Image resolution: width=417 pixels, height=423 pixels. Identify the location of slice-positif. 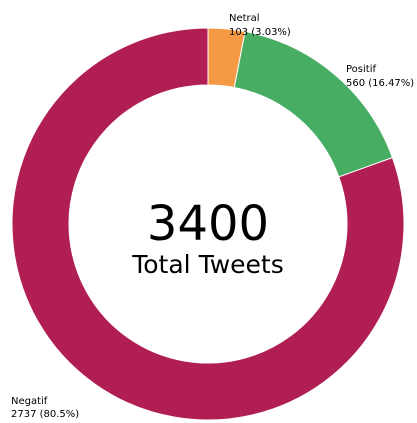
(313, 104).